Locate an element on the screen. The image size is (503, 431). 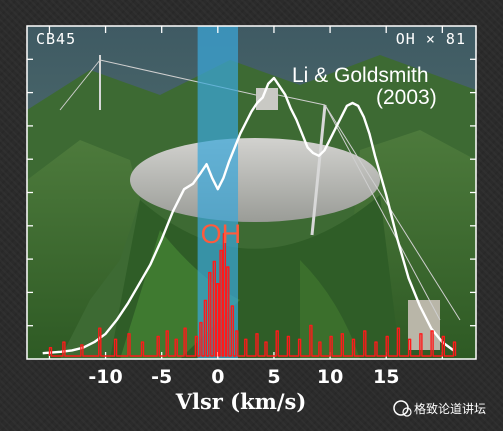
reference-line-2: (2003) is located at coordinates (406, 97).